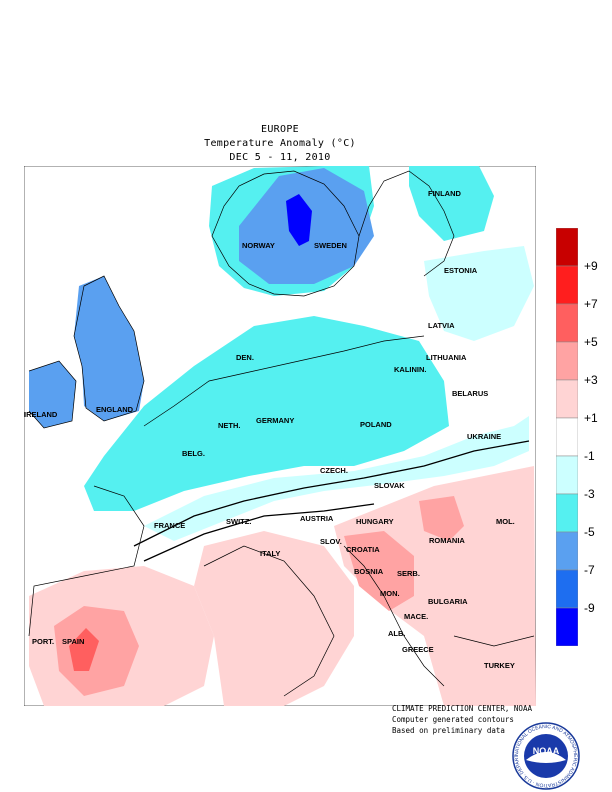  Describe the element at coordinates (446, 357) in the screenshot. I see `label-lithuania: LITHUANIA` at that location.